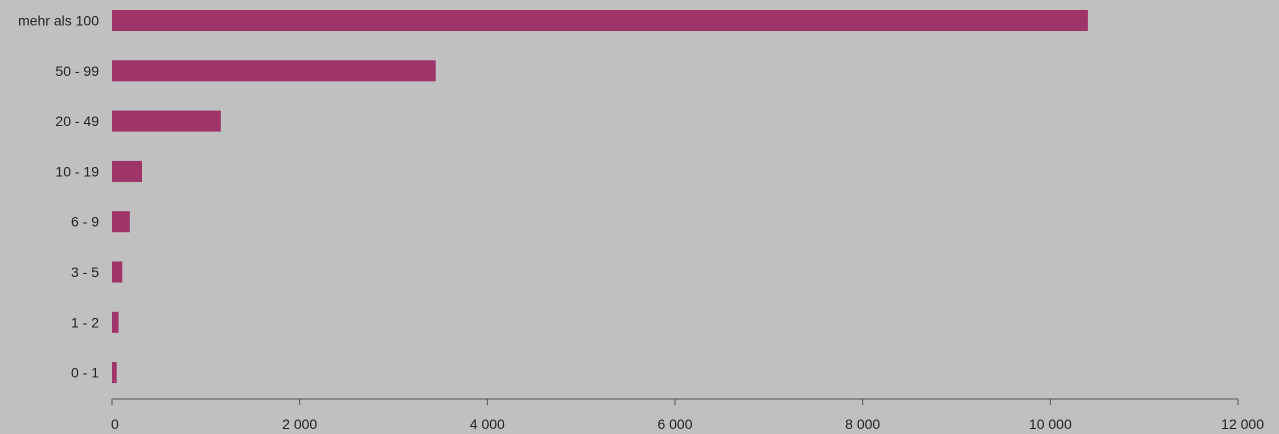  Describe the element at coordinates (115, 424) in the screenshot. I see `x-tick-label-0: 0` at that location.